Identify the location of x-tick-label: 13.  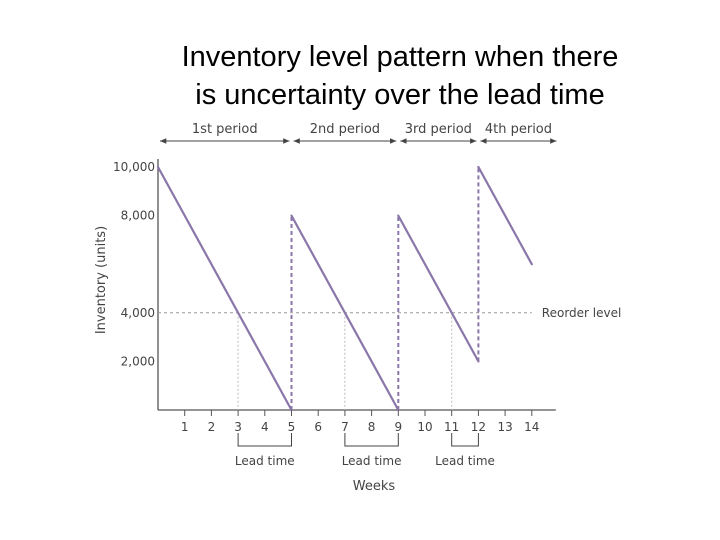
(504, 427).